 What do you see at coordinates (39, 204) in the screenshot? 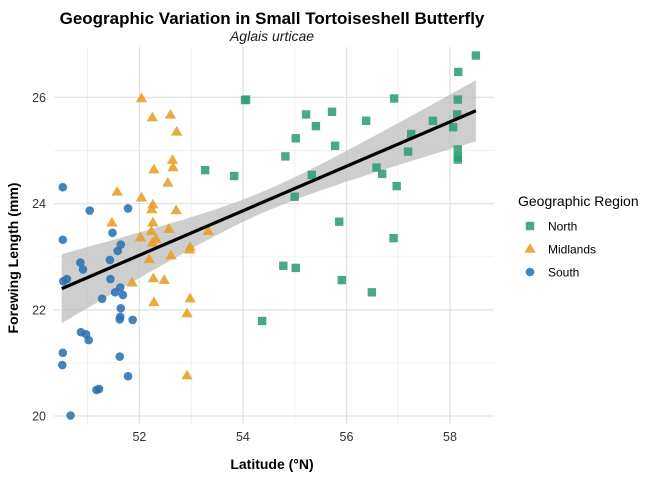
I see `y-tick-label: 24` at bounding box center [39, 204].